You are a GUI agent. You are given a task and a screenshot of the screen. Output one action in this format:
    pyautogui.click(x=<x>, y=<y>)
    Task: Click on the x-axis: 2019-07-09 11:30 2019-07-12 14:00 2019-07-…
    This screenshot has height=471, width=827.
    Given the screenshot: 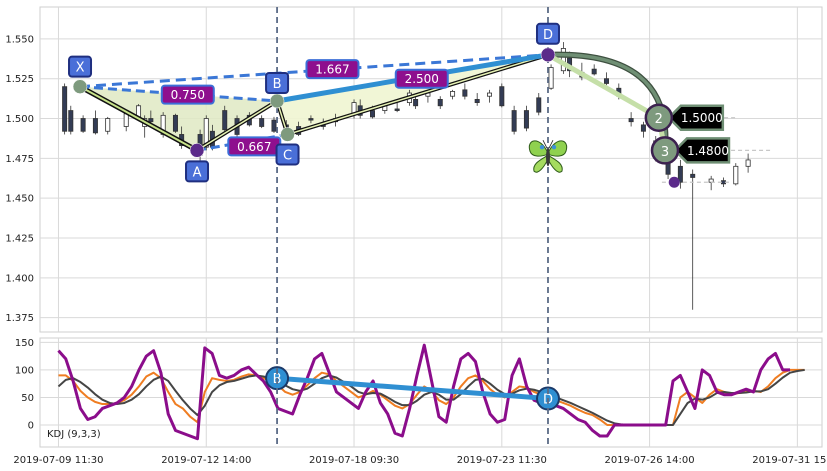 What is the action you would take?
    pyautogui.click(x=420, y=460)
    